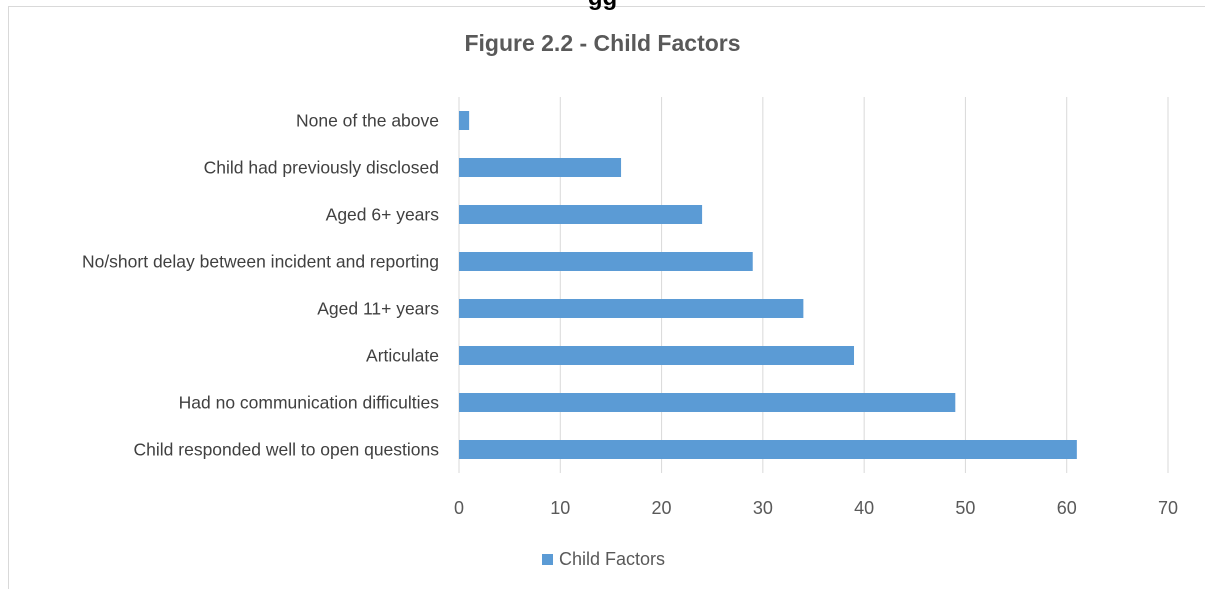 The image size is (1205, 589). What do you see at coordinates (321, 168) in the screenshot?
I see `category-label: Child had previously disclosed` at bounding box center [321, 168].